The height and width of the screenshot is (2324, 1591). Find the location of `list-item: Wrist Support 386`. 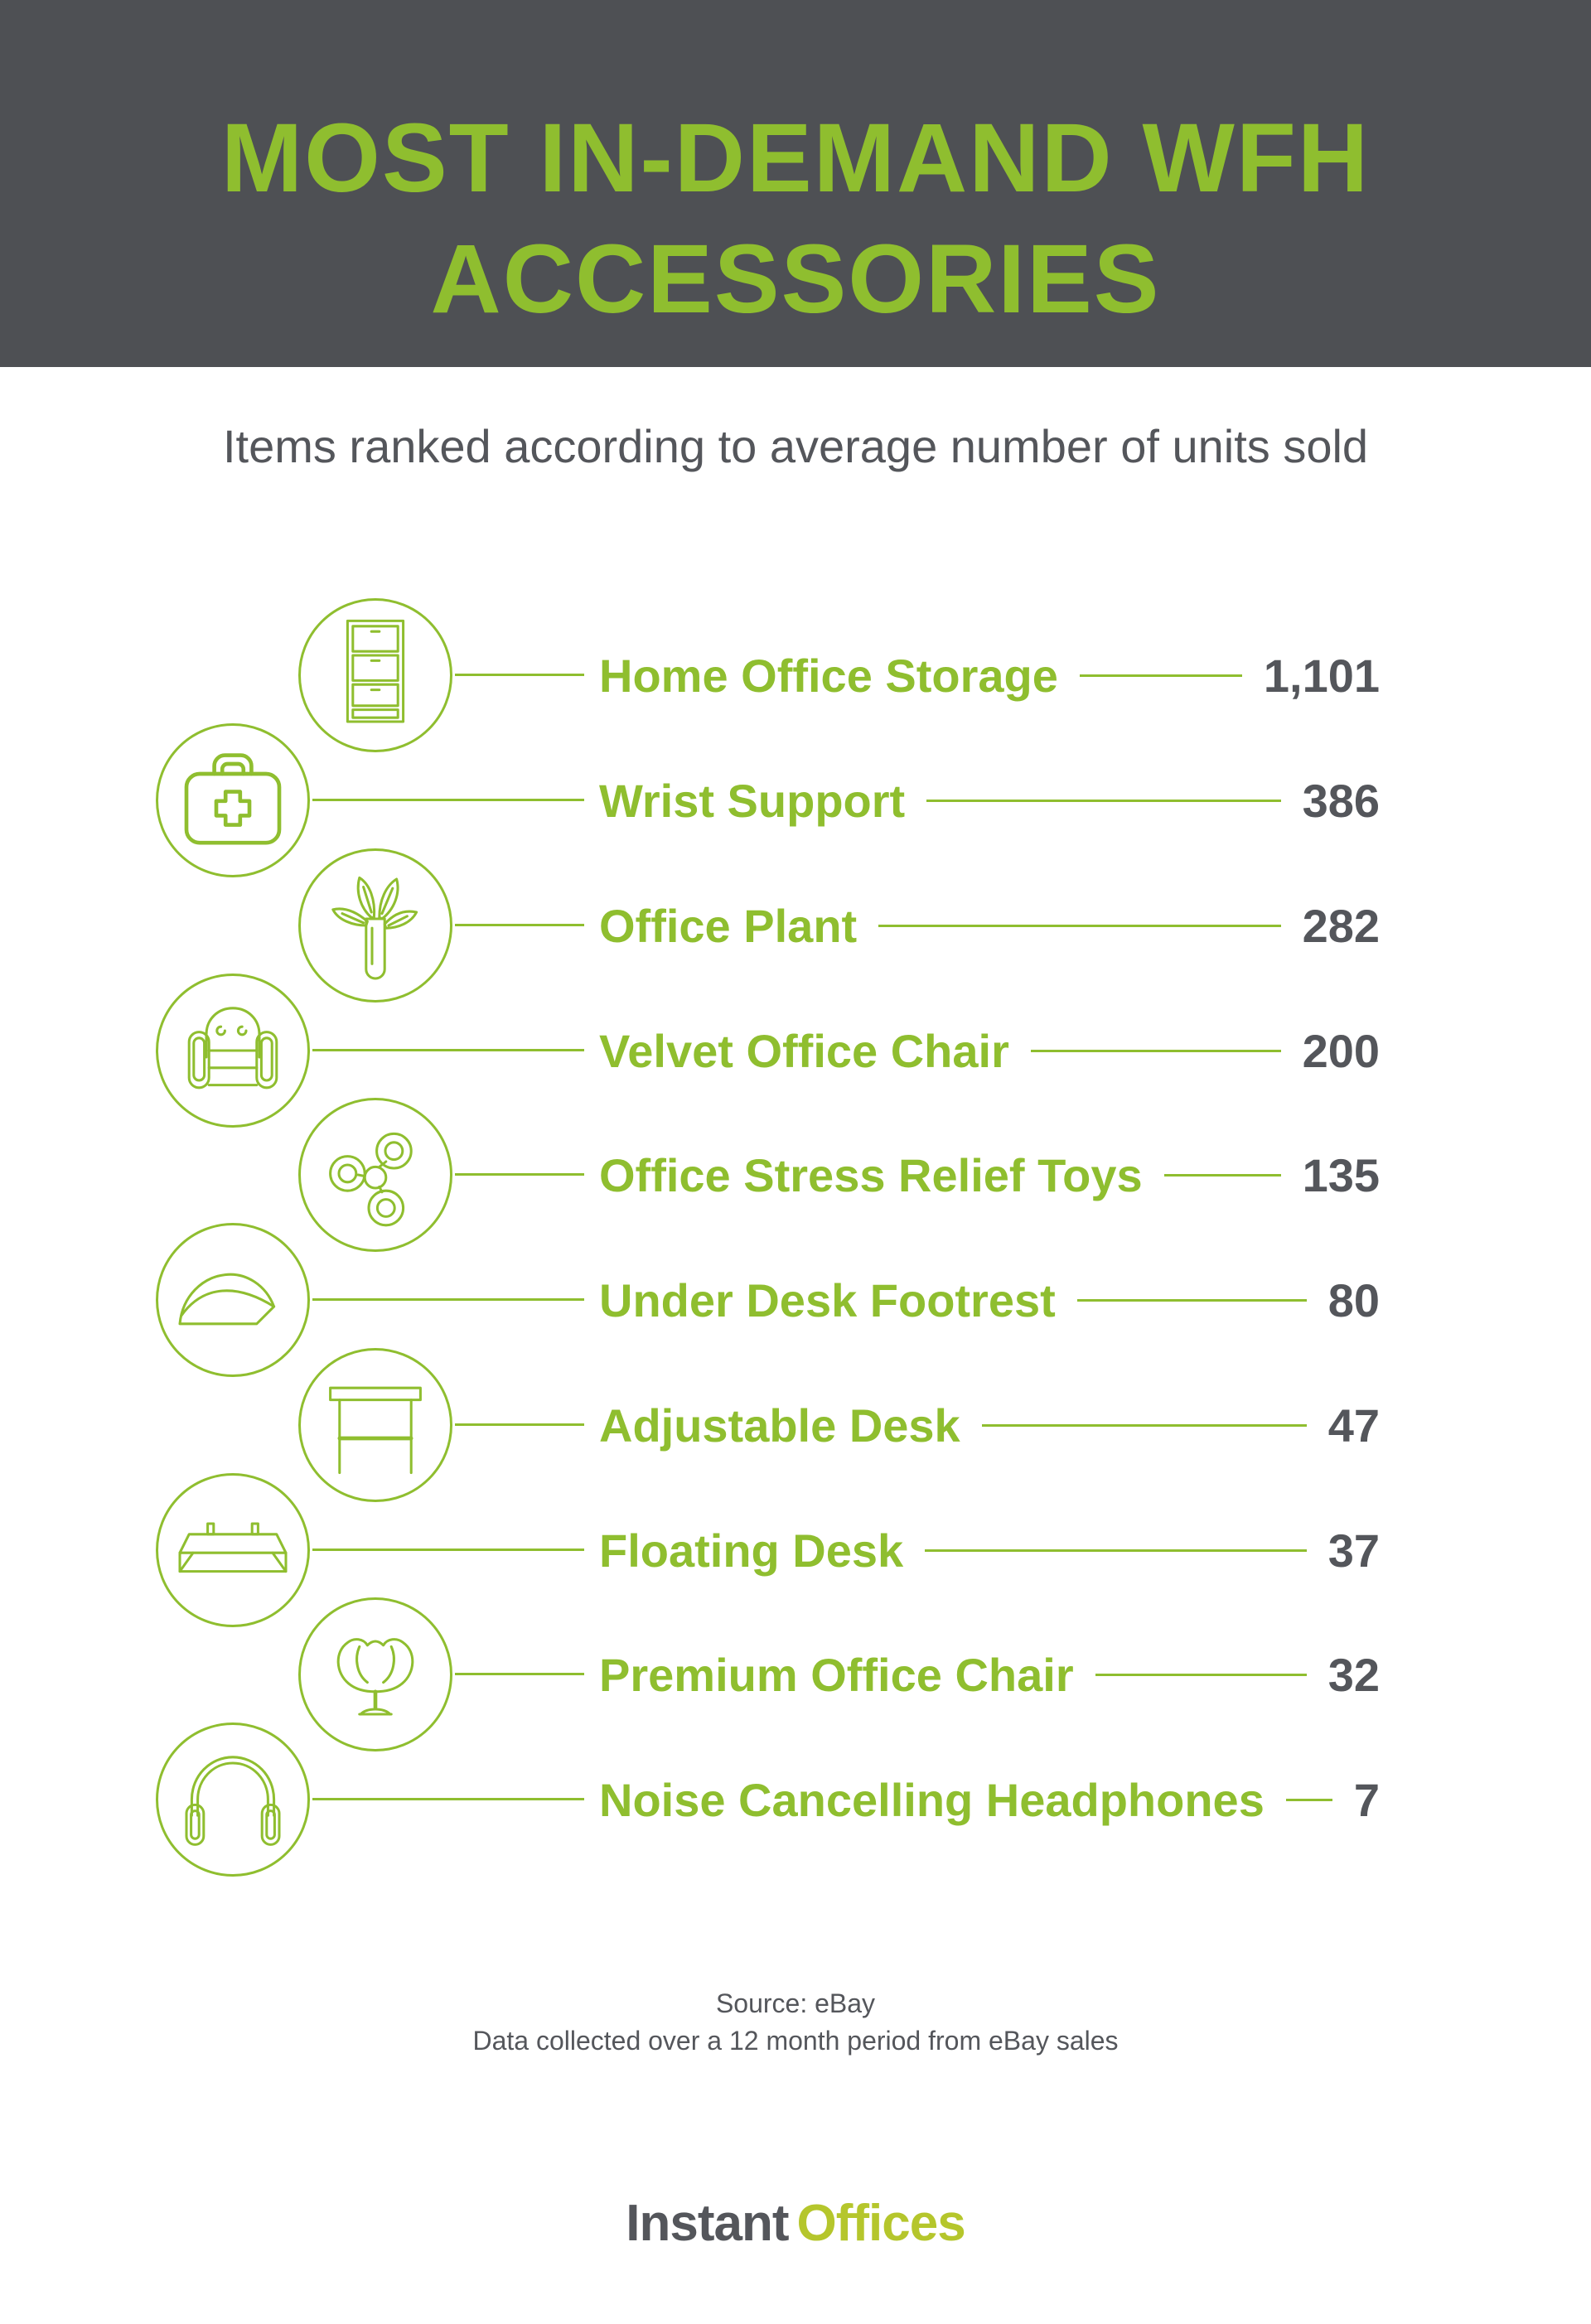

list-item: Wrist Support 386 is located at coordinates (795, 800).